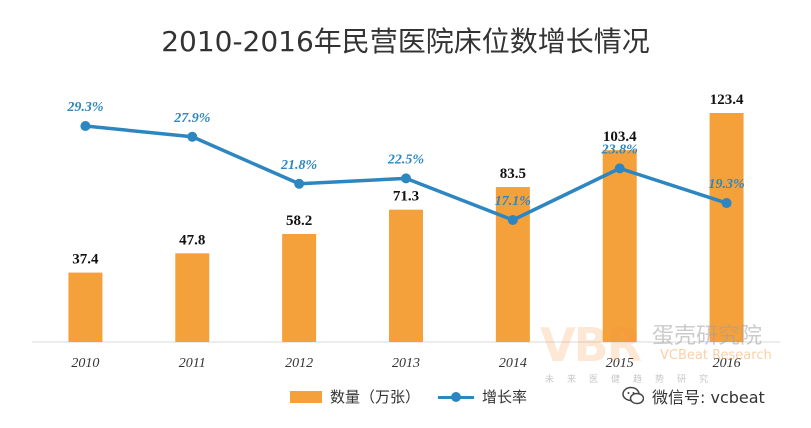 The image size is (811, 428). I want to click on growth-rate-label-2015: 23.8%, so click(619, 149).